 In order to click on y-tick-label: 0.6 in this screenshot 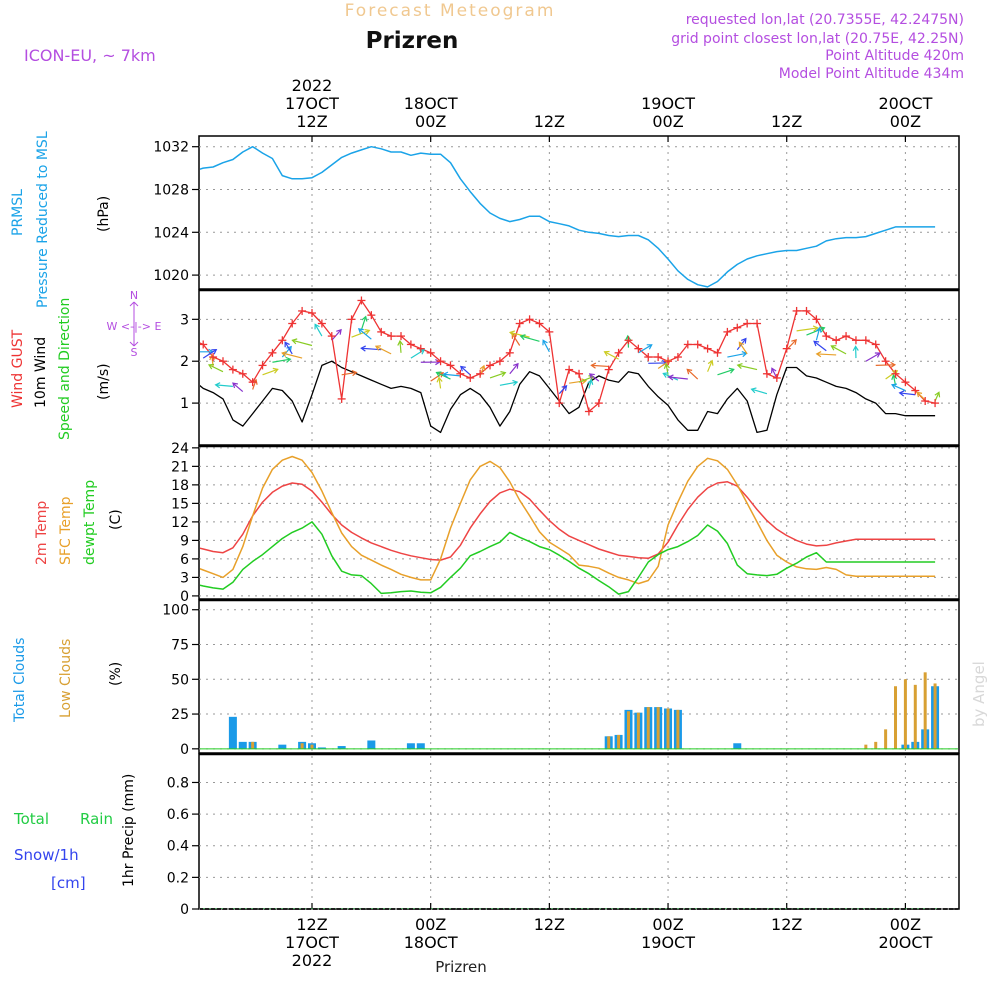, I will do `click(178, 815)`.